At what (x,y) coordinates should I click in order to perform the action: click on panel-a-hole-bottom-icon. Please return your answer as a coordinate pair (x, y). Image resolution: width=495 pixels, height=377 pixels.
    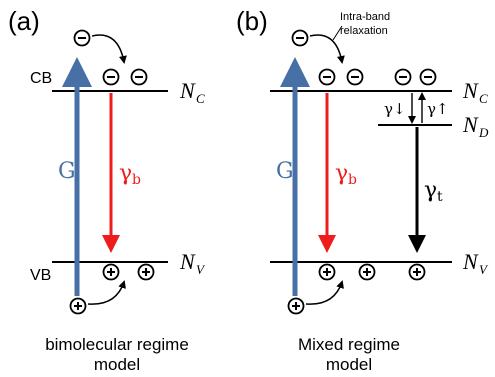
    Looking at the image, I should click on (78, 306).